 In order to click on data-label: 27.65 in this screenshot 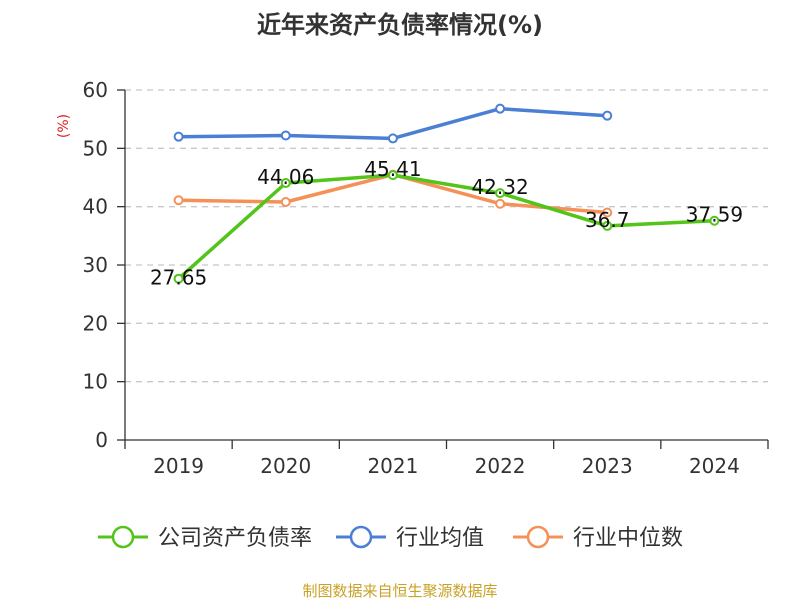, I will do `click(178, 278)`.